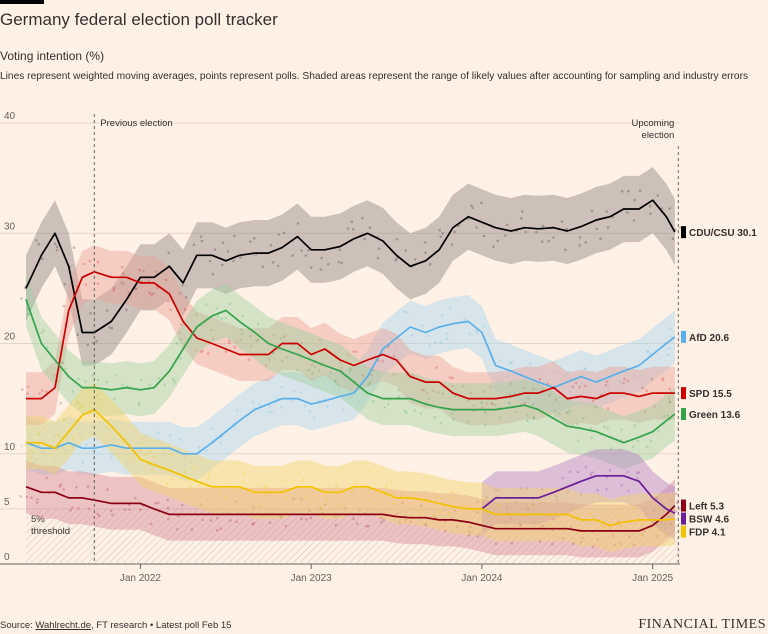 The height and width of the screenshot is (634, 768). Describe the element at coordinates (578, 494) in the screenshot. I see `line-bsw` at that location.